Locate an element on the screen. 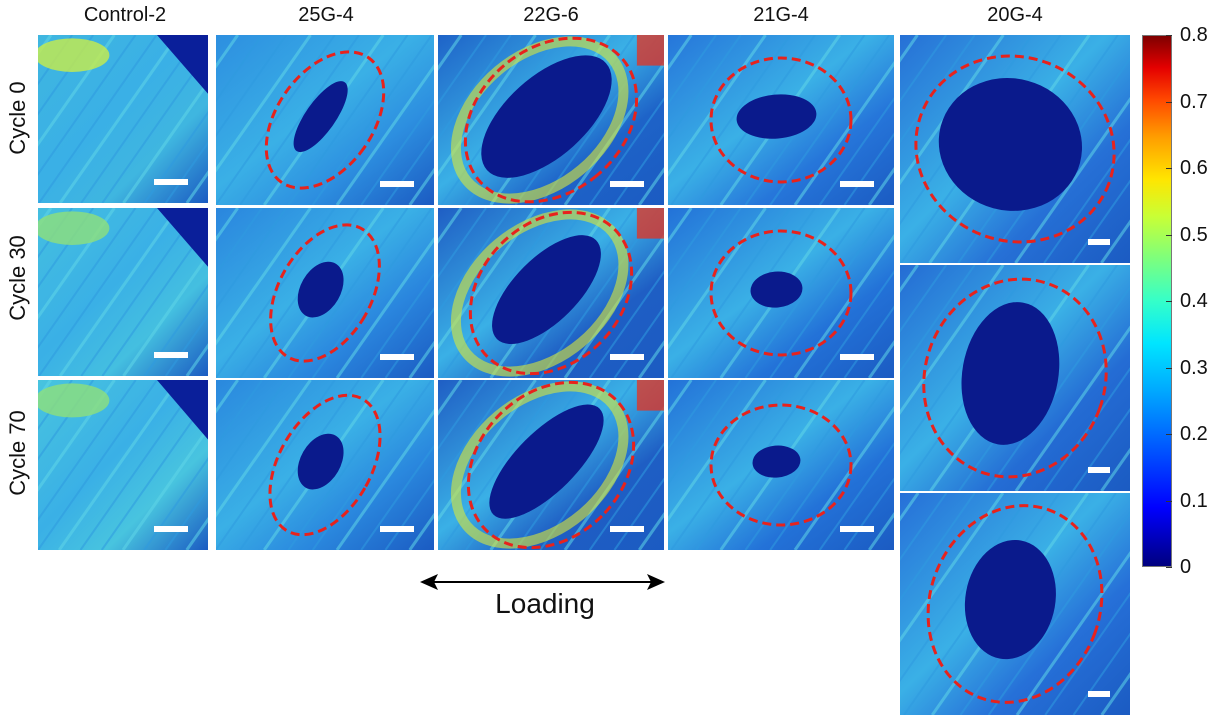 The image size is (1231, 716). column-label-22g-6: 22G-6 is located at coordinates (551, 15).